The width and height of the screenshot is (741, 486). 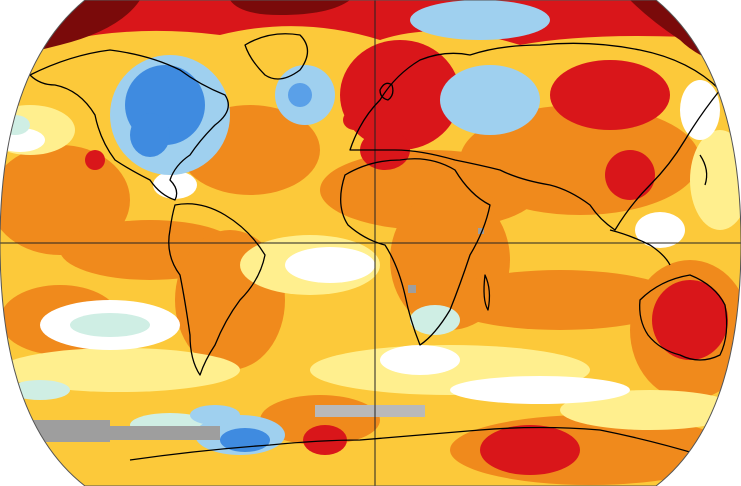 I want to click on central-north-america-cool, so click(x=150, y=135).